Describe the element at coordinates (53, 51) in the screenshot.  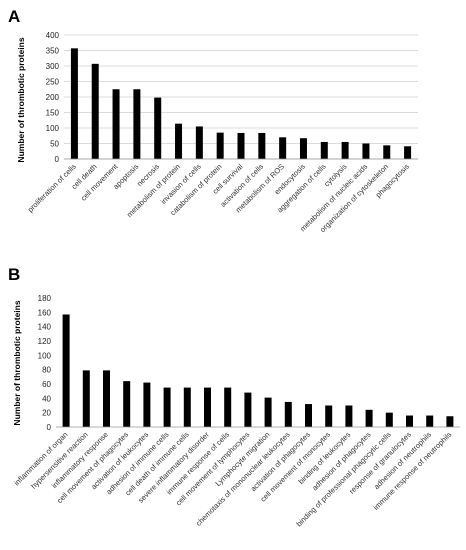
I see `y-tick-label: 350` at that location.